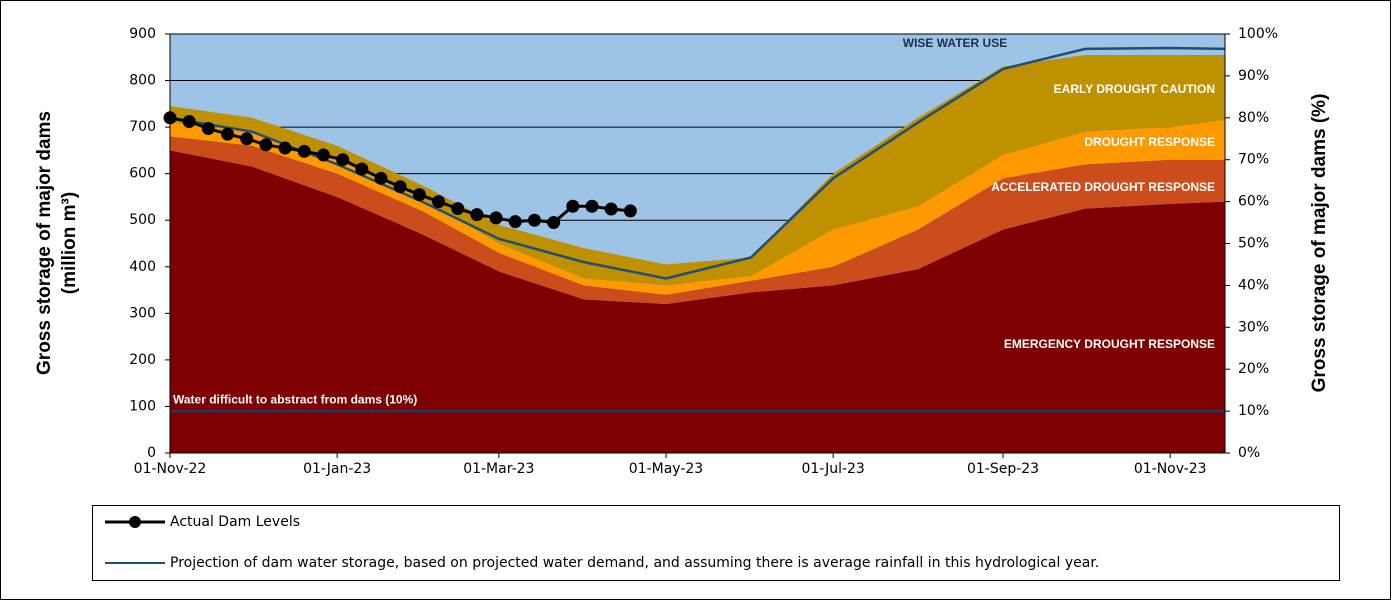  I want to click on y-tick-label: 800, so click(142, 81).